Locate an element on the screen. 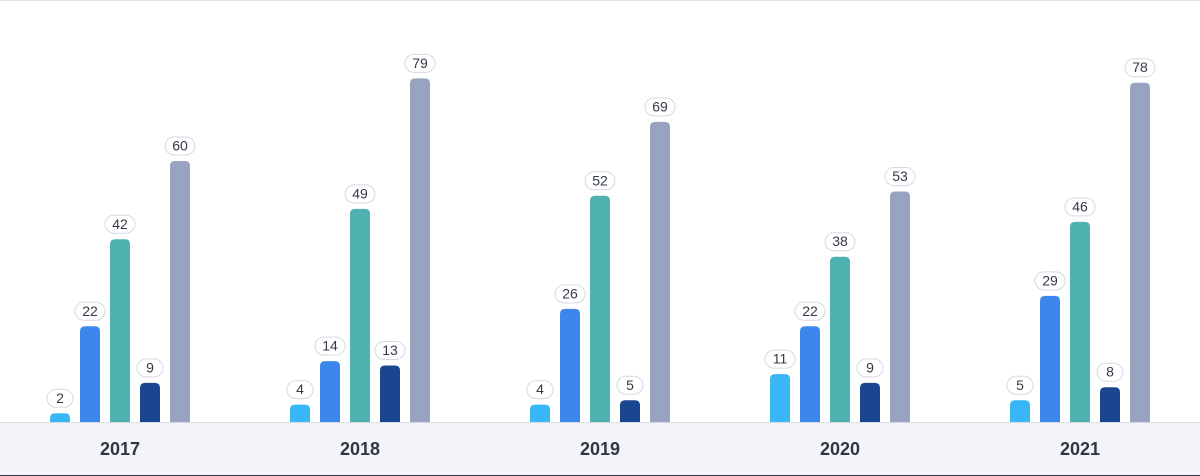 This screenshot has height=476, width=1200. data-label-2021-series-2: 29 is located at coordinates (1050, 280).